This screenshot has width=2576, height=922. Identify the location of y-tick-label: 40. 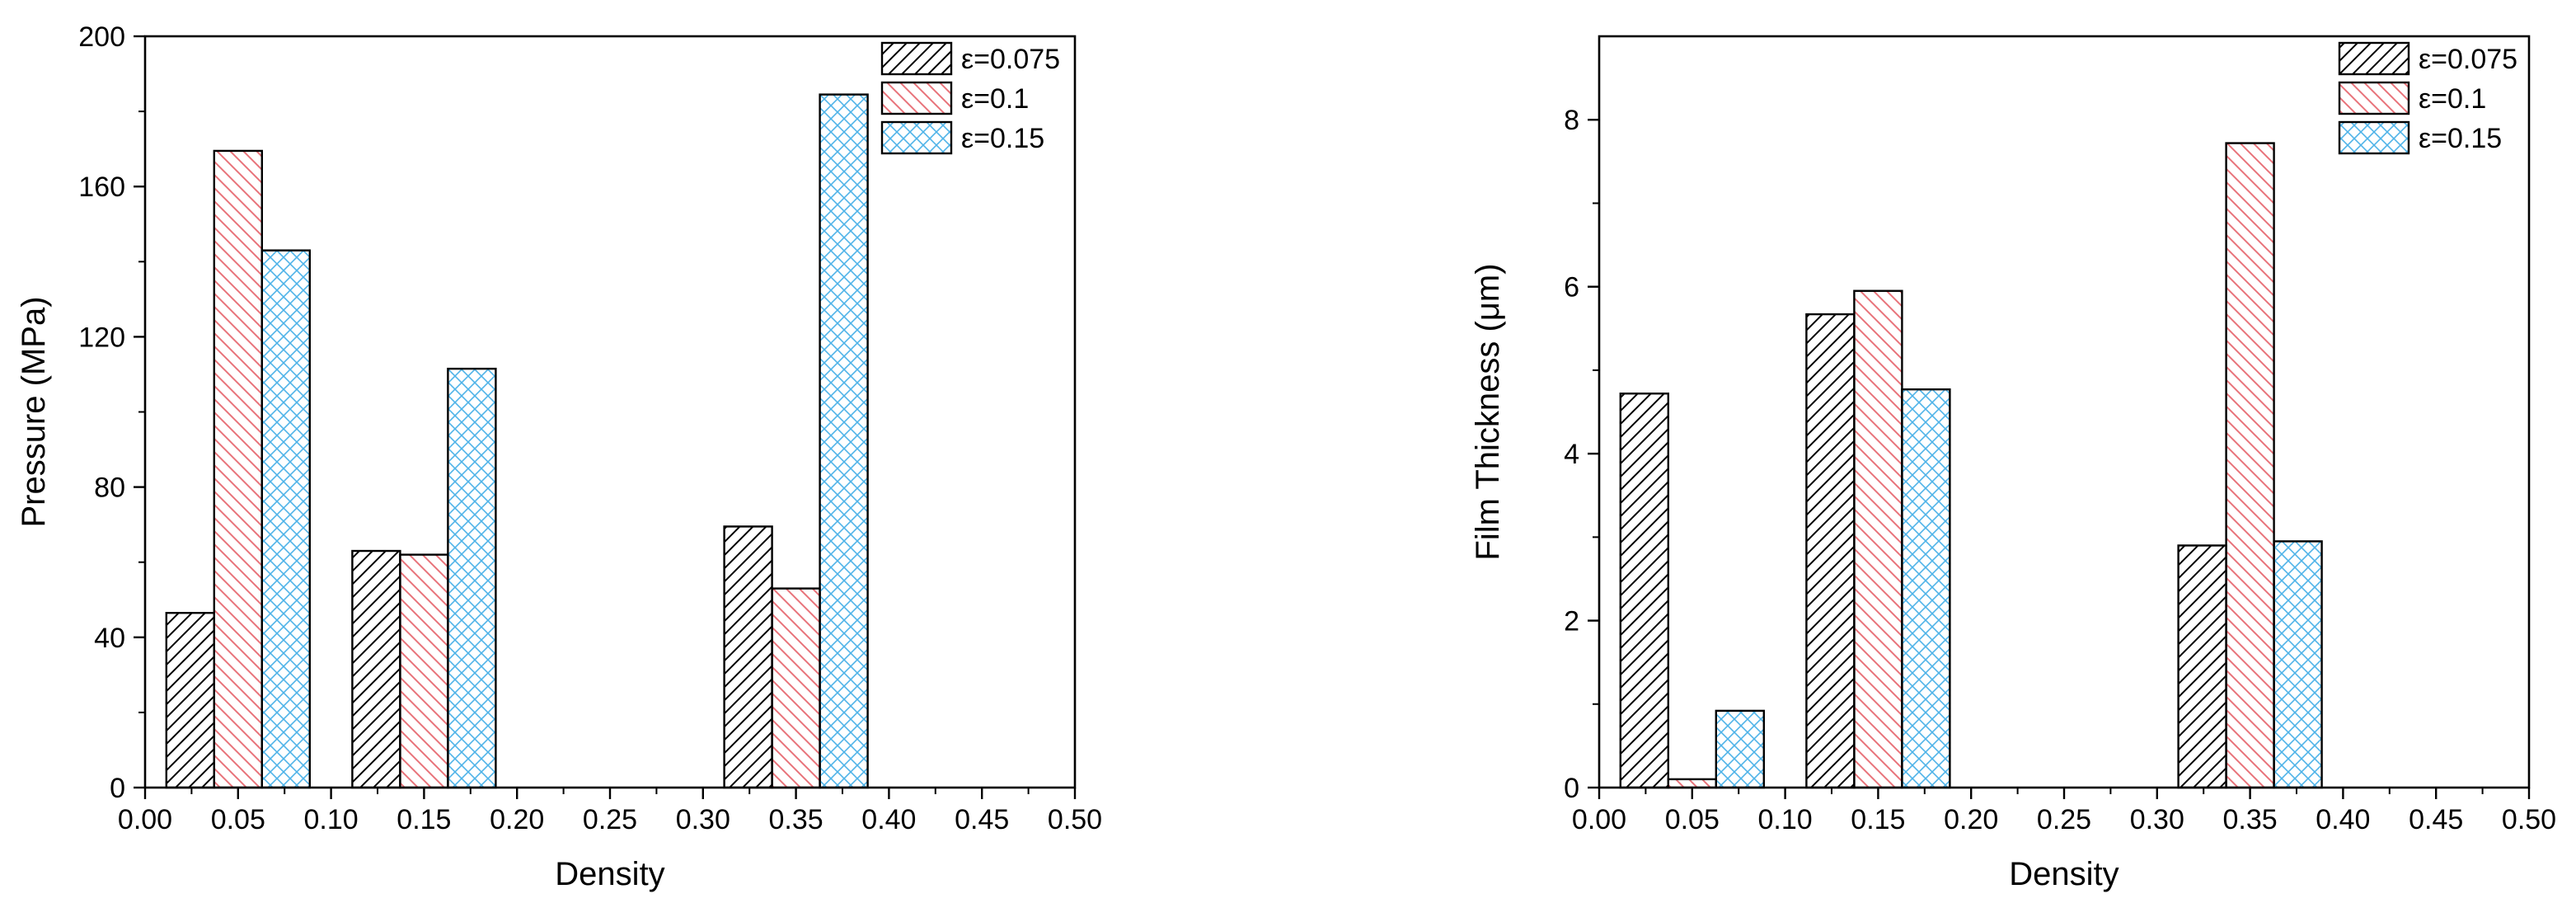
(110, 638).